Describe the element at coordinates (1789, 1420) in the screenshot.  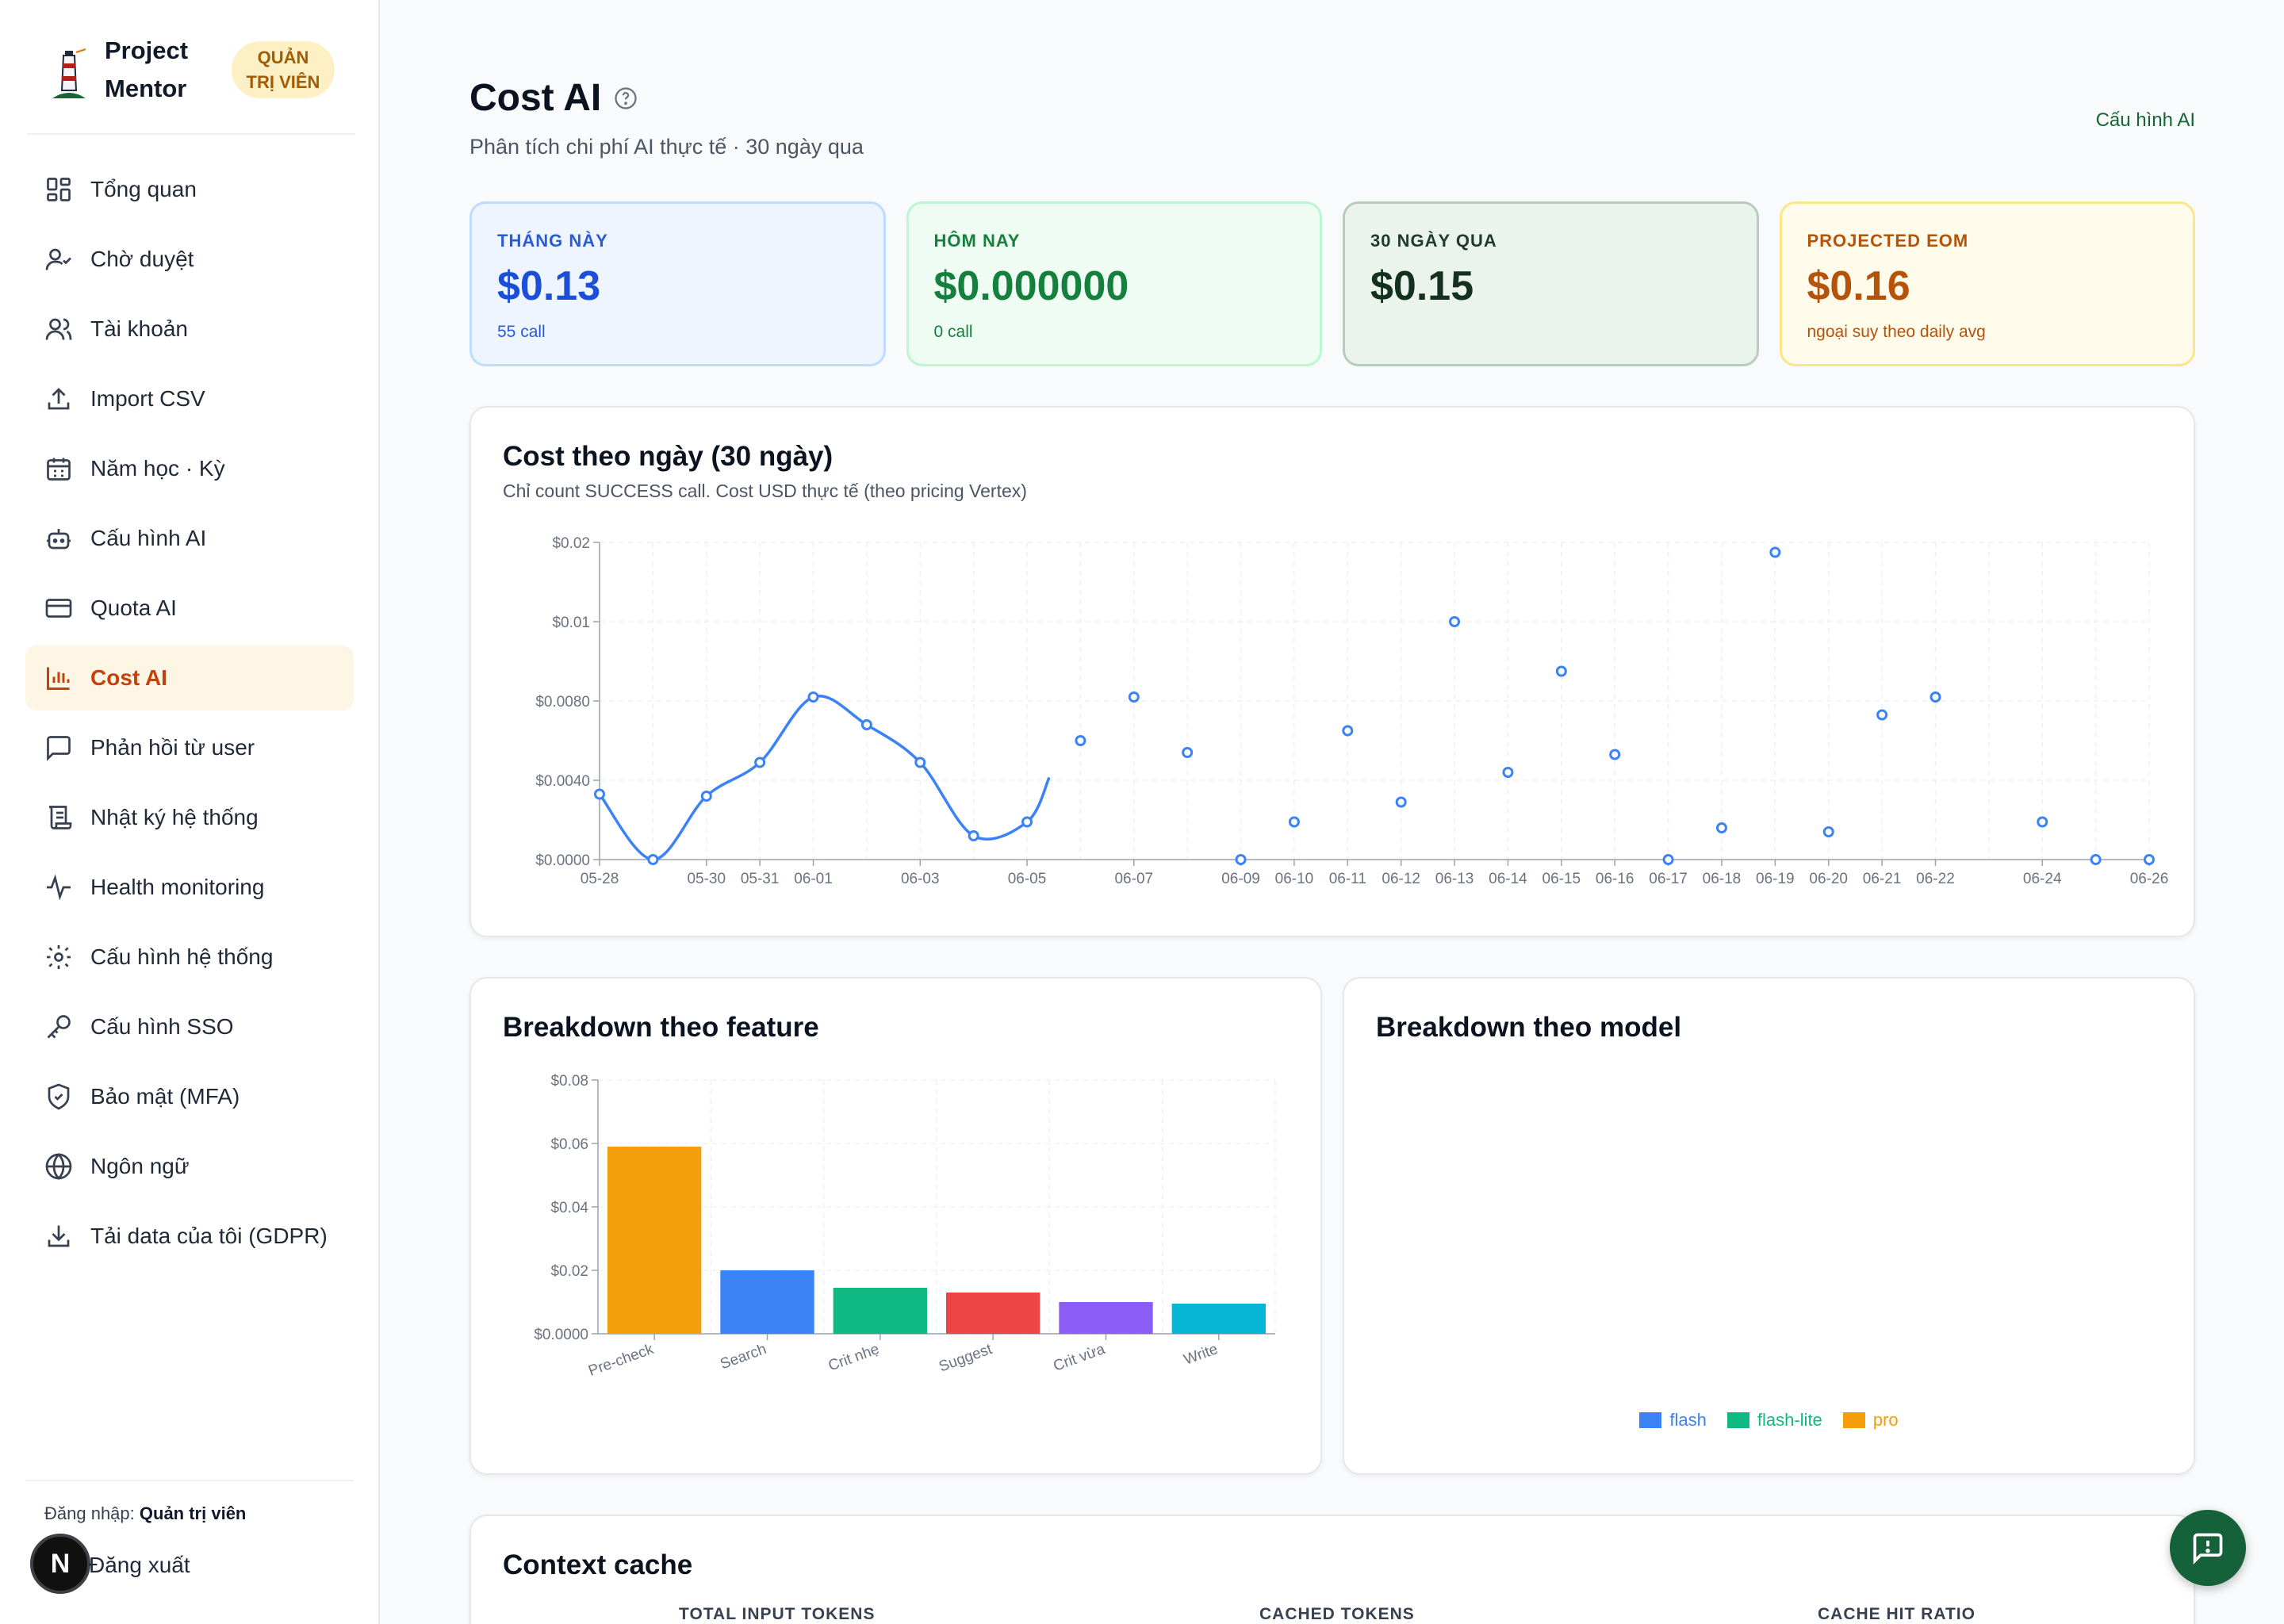
I see `legend-label: flash-lite` at that location.